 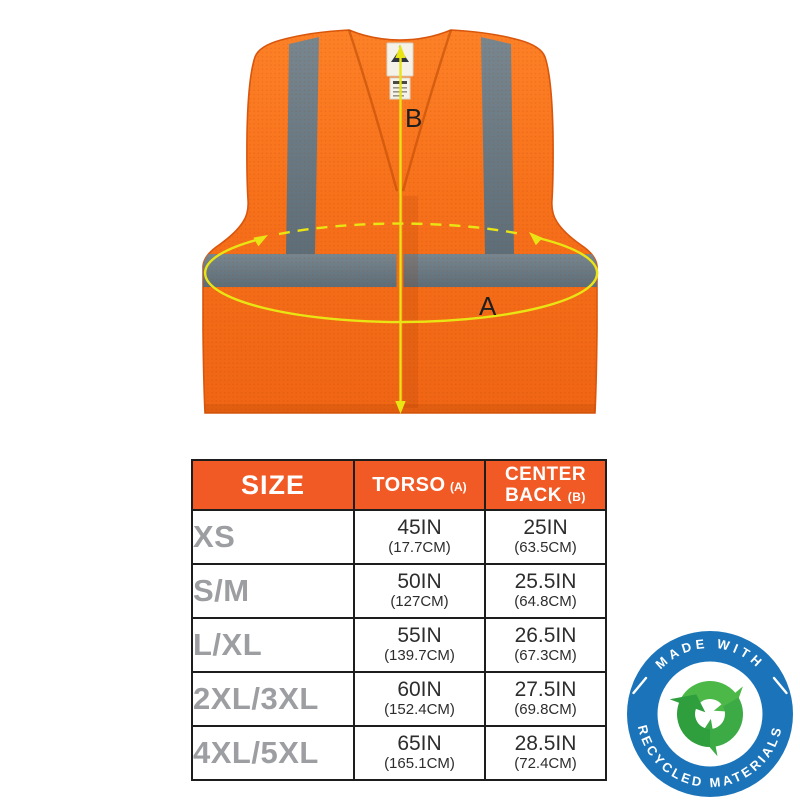 I want to click on size-label: XS, so click(x=273, y=537).